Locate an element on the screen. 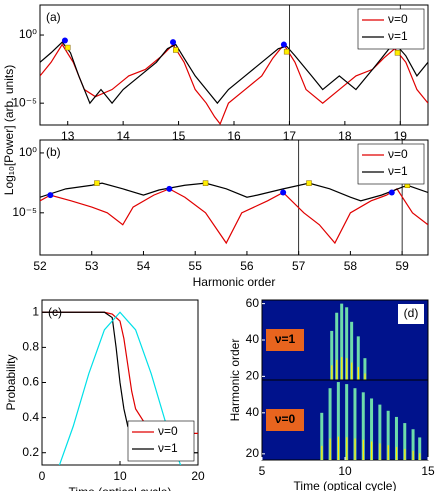 The image size is (436, 496). x-tick-label: 20 is located at coordinates (198, 476).